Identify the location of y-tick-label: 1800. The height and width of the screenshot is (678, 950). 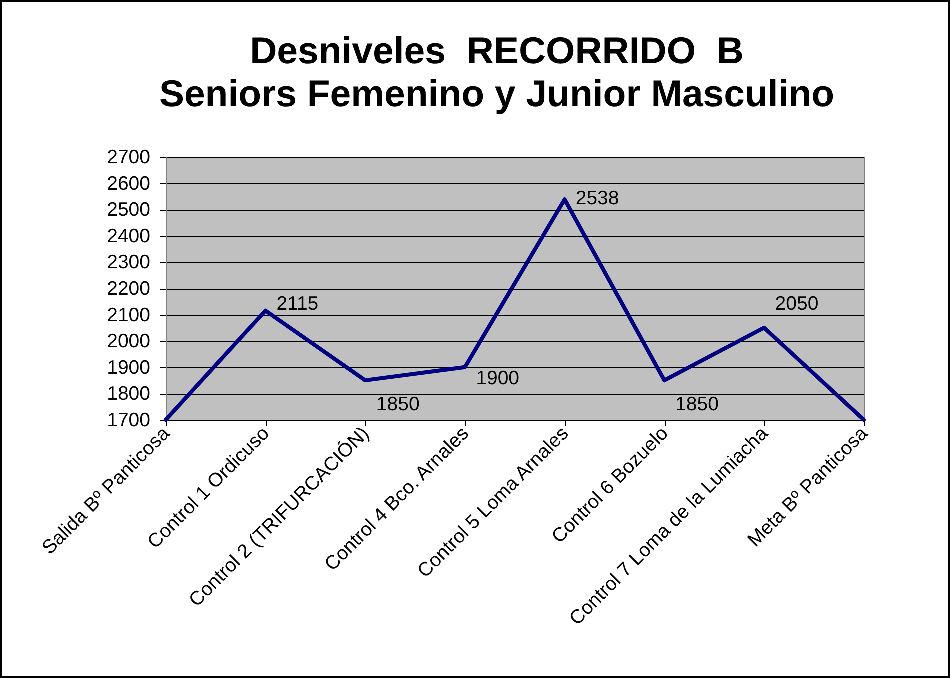
(129, 394).